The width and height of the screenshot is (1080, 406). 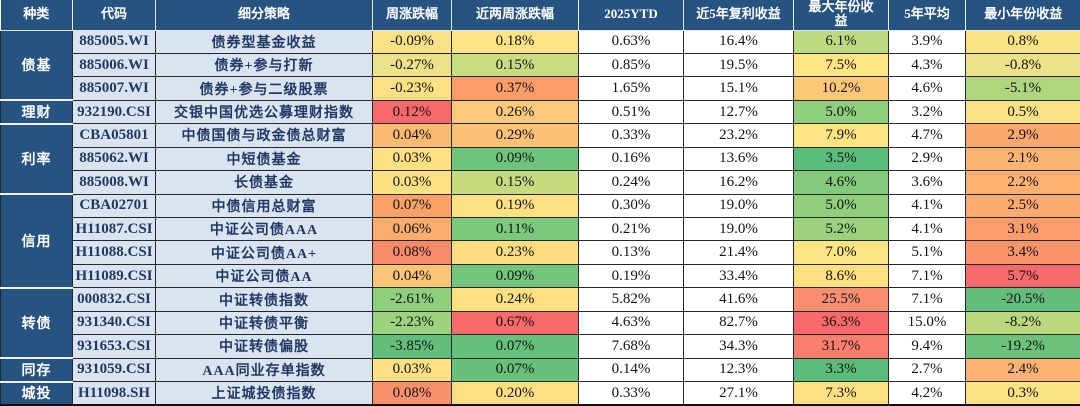 What do you see at coordinates (631, 135) in the screenshot?
I see `value-cell-ytd: 0.33%` at bounding box center [631, 135].